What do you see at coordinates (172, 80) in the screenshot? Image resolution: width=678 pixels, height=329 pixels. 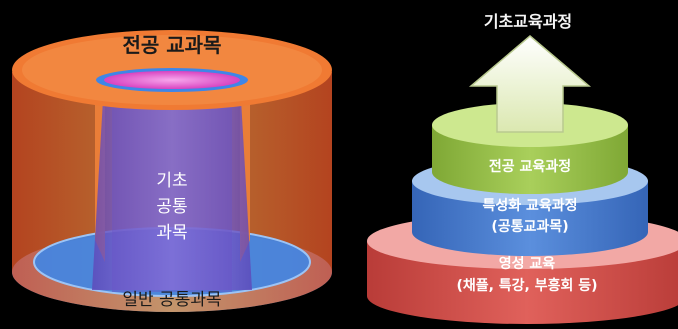 I see `core-top` at bounding box center [172, 80].